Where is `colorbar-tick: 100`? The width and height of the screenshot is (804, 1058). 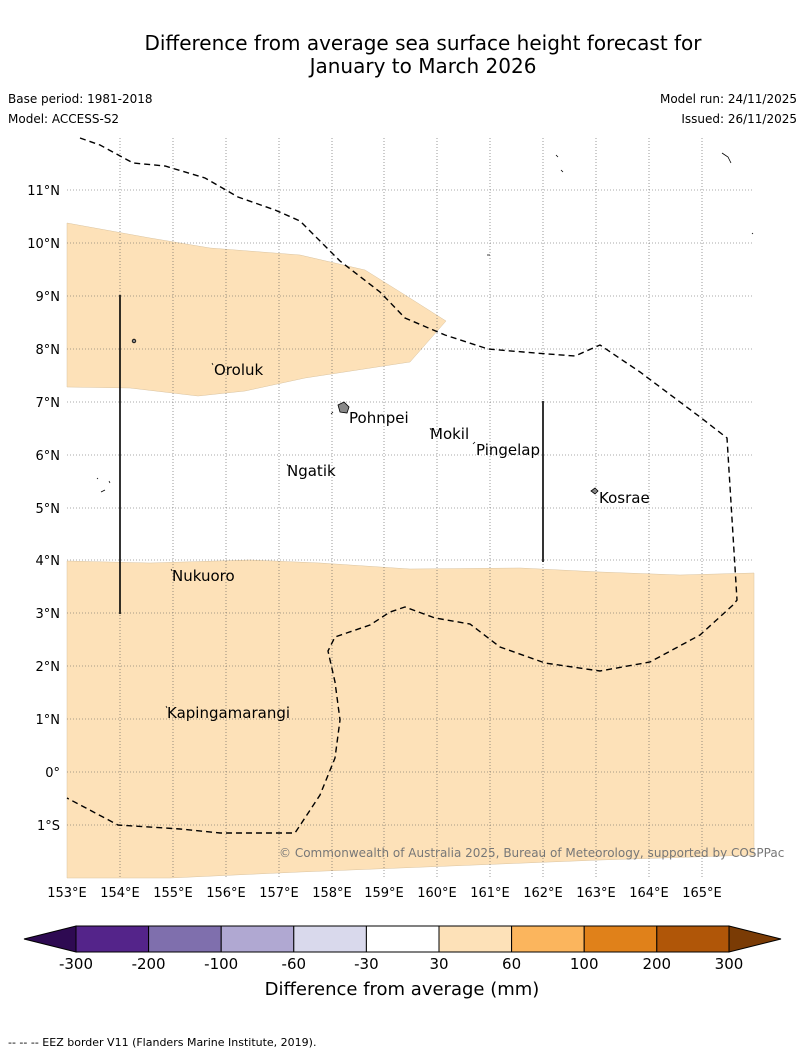
colorbar-tick: 100 is located at coordinates (584, 964).